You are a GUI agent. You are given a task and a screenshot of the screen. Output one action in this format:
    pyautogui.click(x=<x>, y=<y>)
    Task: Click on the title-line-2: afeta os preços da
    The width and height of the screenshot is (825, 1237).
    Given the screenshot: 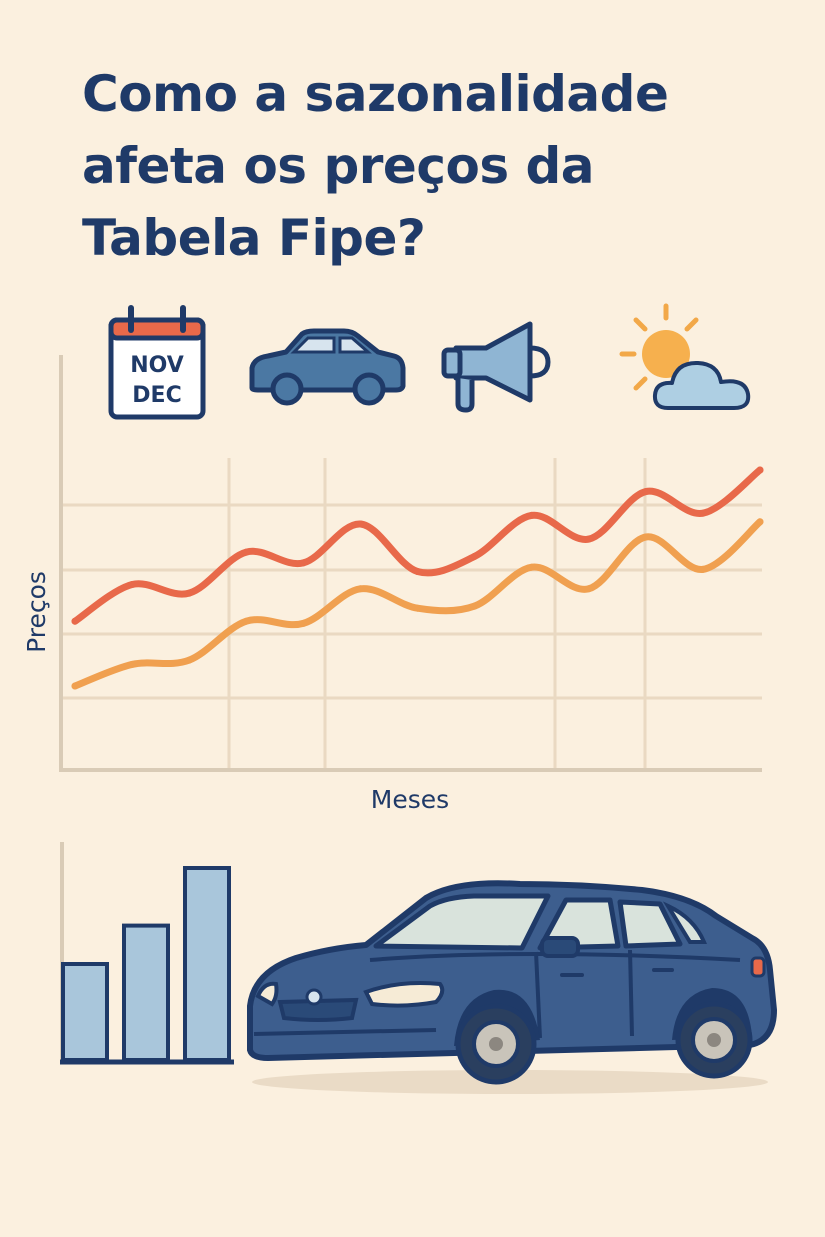 What is the action you would take?
    pyautogui.click(x=338, y=166)
    